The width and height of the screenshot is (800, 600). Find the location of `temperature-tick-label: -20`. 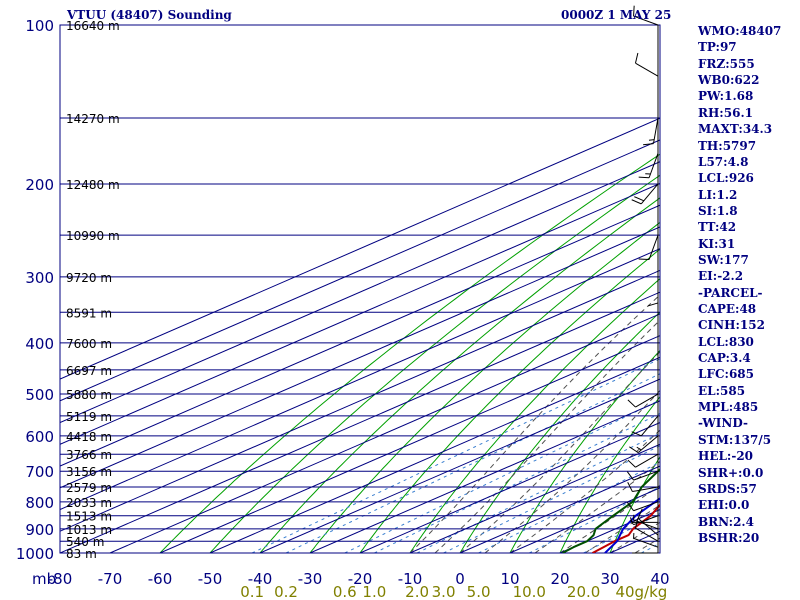

temperature-tick-label: -20 is located at coordinates (360, 579).